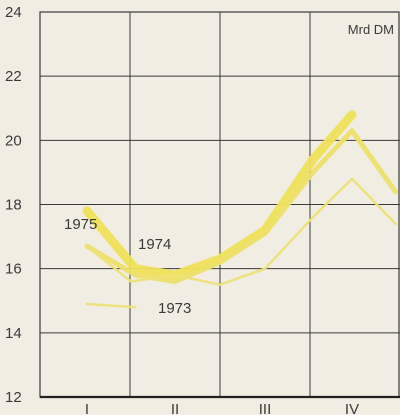 This screenshot has width=400, height=415. What do you see at coordinates (154, 244) in the screenshot?
I see `series-label-1974: 1974` at bounding box center [154, 244].